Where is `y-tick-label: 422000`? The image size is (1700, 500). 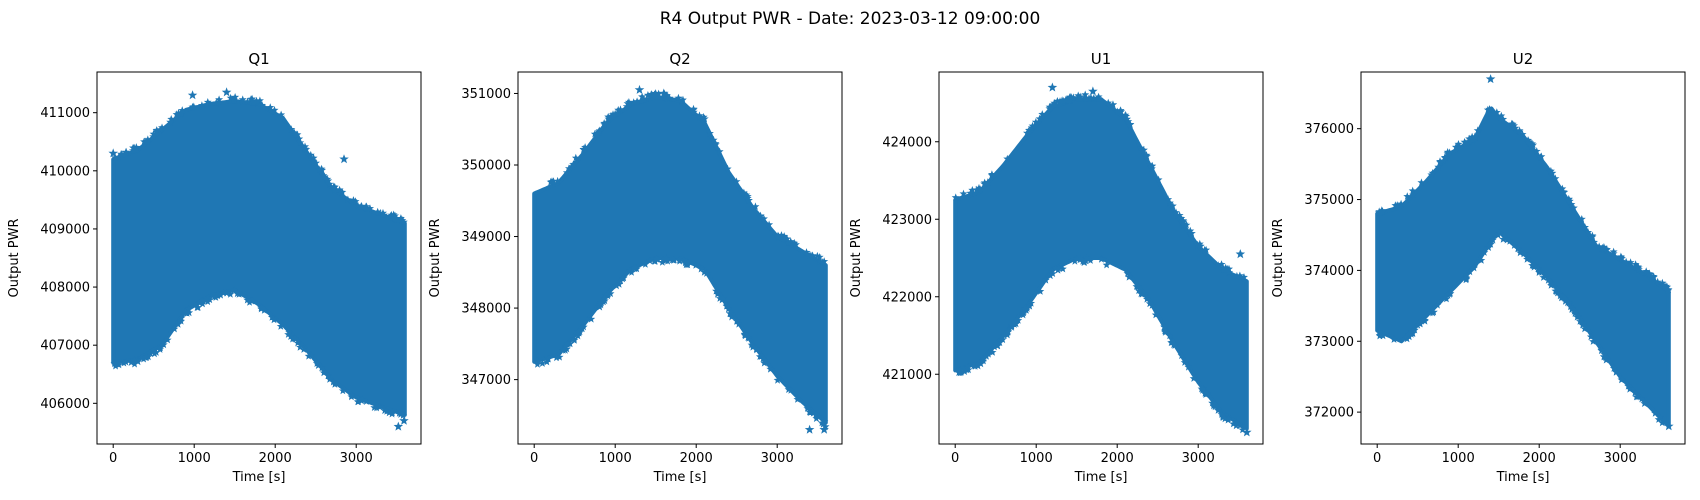
y-tick-label: 422000 is located at coordinates (907, 297).